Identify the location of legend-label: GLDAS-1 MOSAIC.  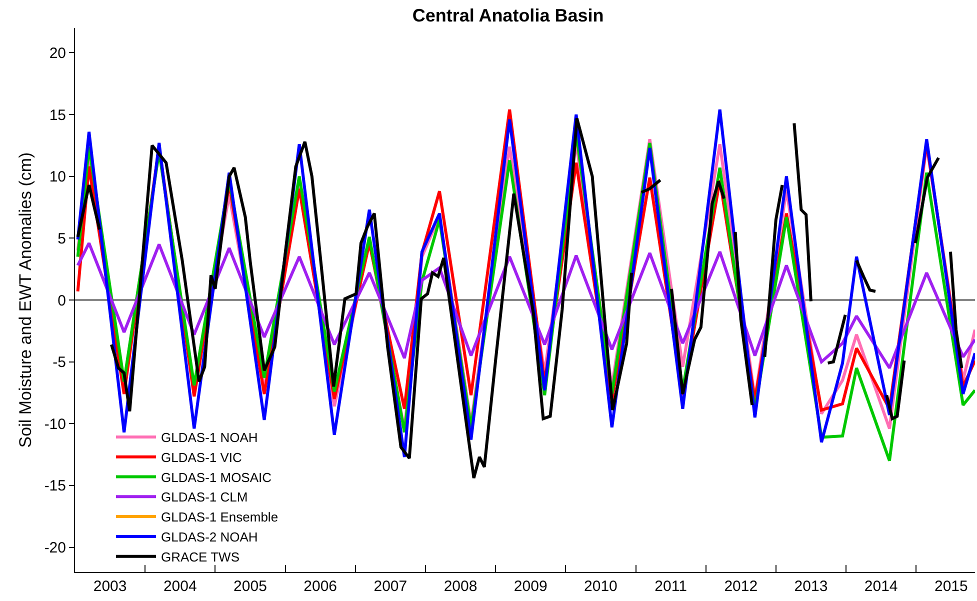
(216, 477).